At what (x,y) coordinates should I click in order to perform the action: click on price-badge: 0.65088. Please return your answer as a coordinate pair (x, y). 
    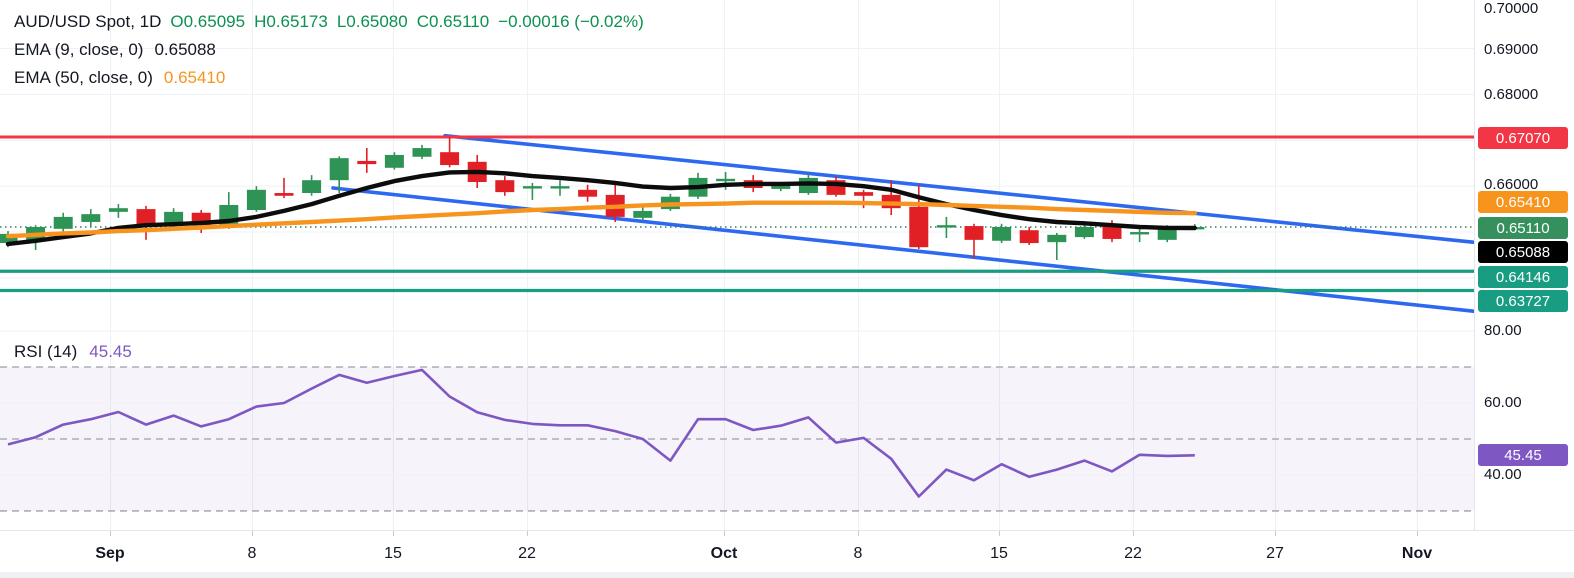
    Looking at the image, I should click on (1523, 252).